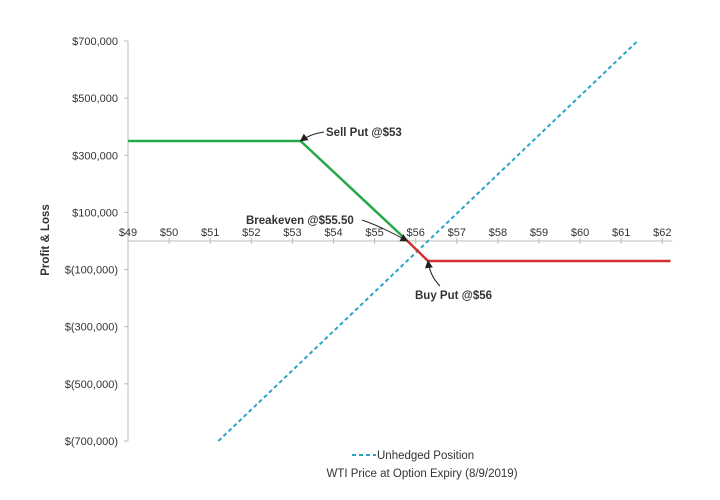 The height and width of the screenshot is (500, 720). What do you see at coordinates (292, 233) in the screenshot?
I see `x-tick-label: $53` at bounding box center [292, 233].